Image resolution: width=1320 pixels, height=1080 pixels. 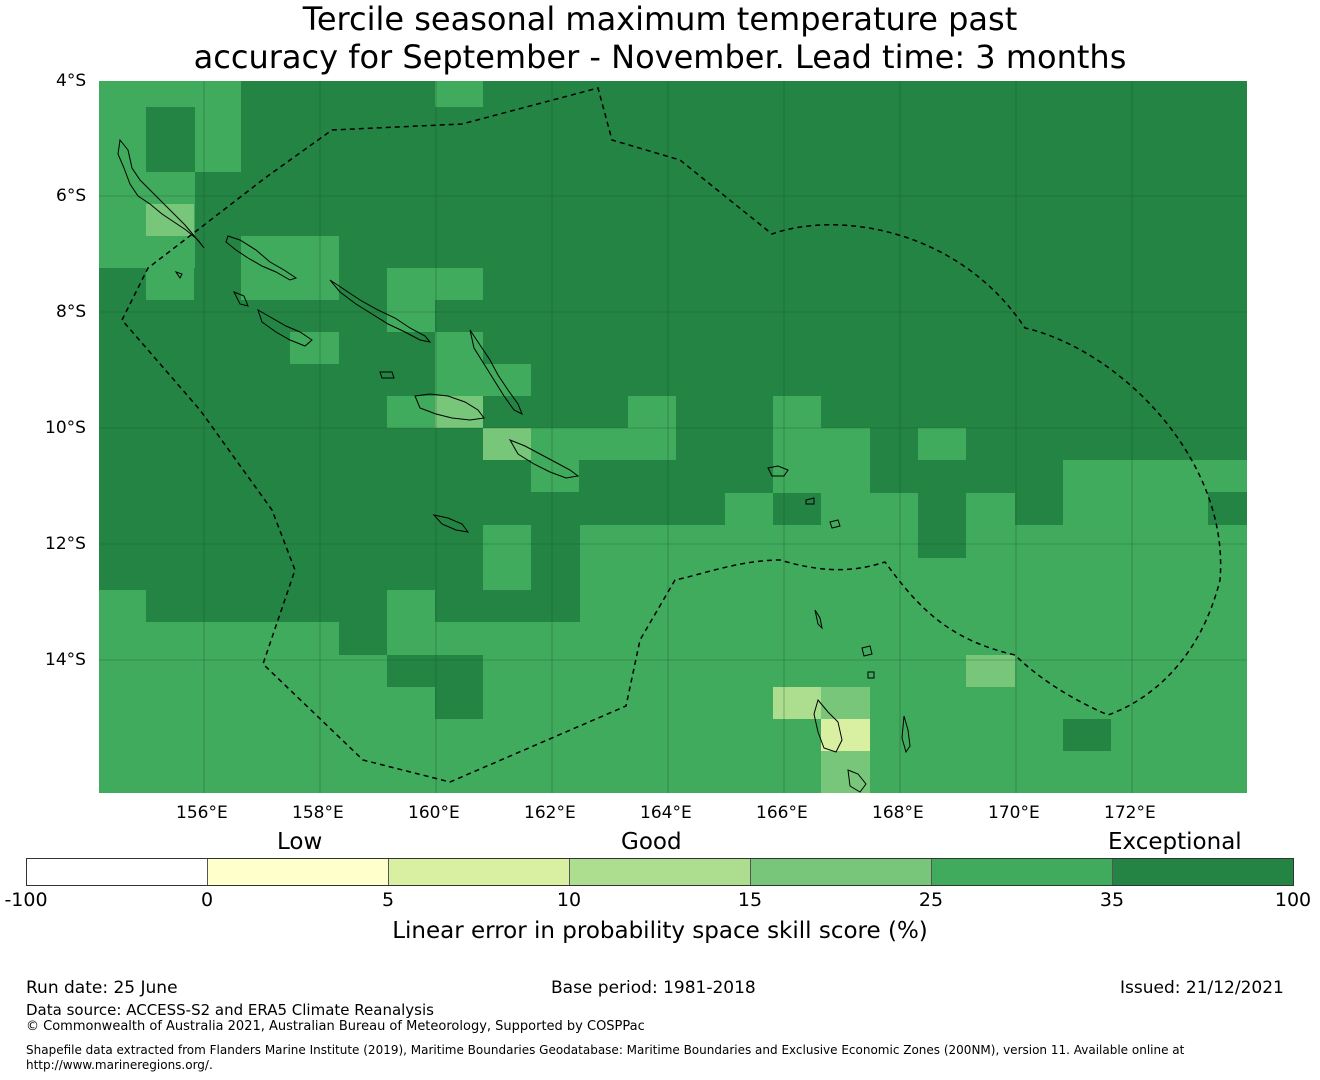 What do you see at coordinates (207, 900) in the screenshot?
I see `colorbar-tick: 0` at bounding box center [207, 900].